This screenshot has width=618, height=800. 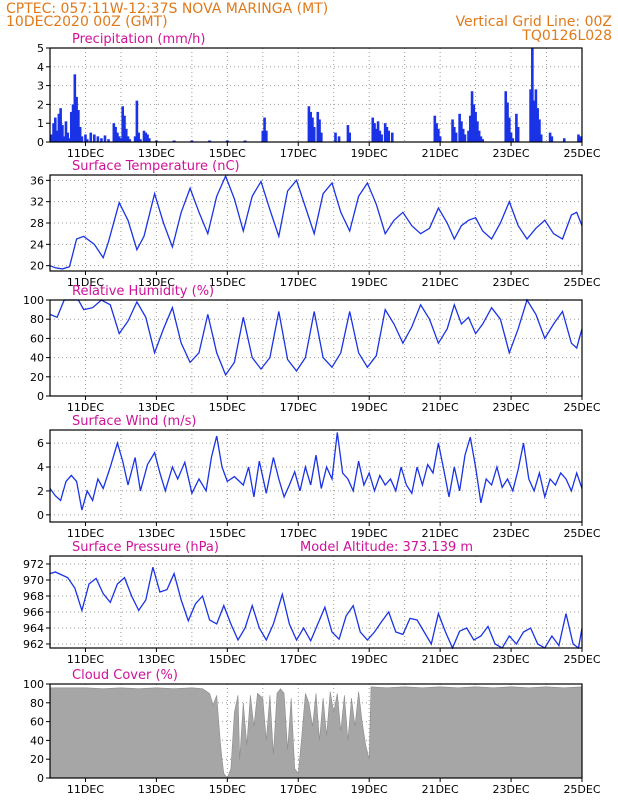 What do you see at coordinates (40, 443) in the screenshot?
I see `y-tick-label: 6` at bounding box center [40, 443].